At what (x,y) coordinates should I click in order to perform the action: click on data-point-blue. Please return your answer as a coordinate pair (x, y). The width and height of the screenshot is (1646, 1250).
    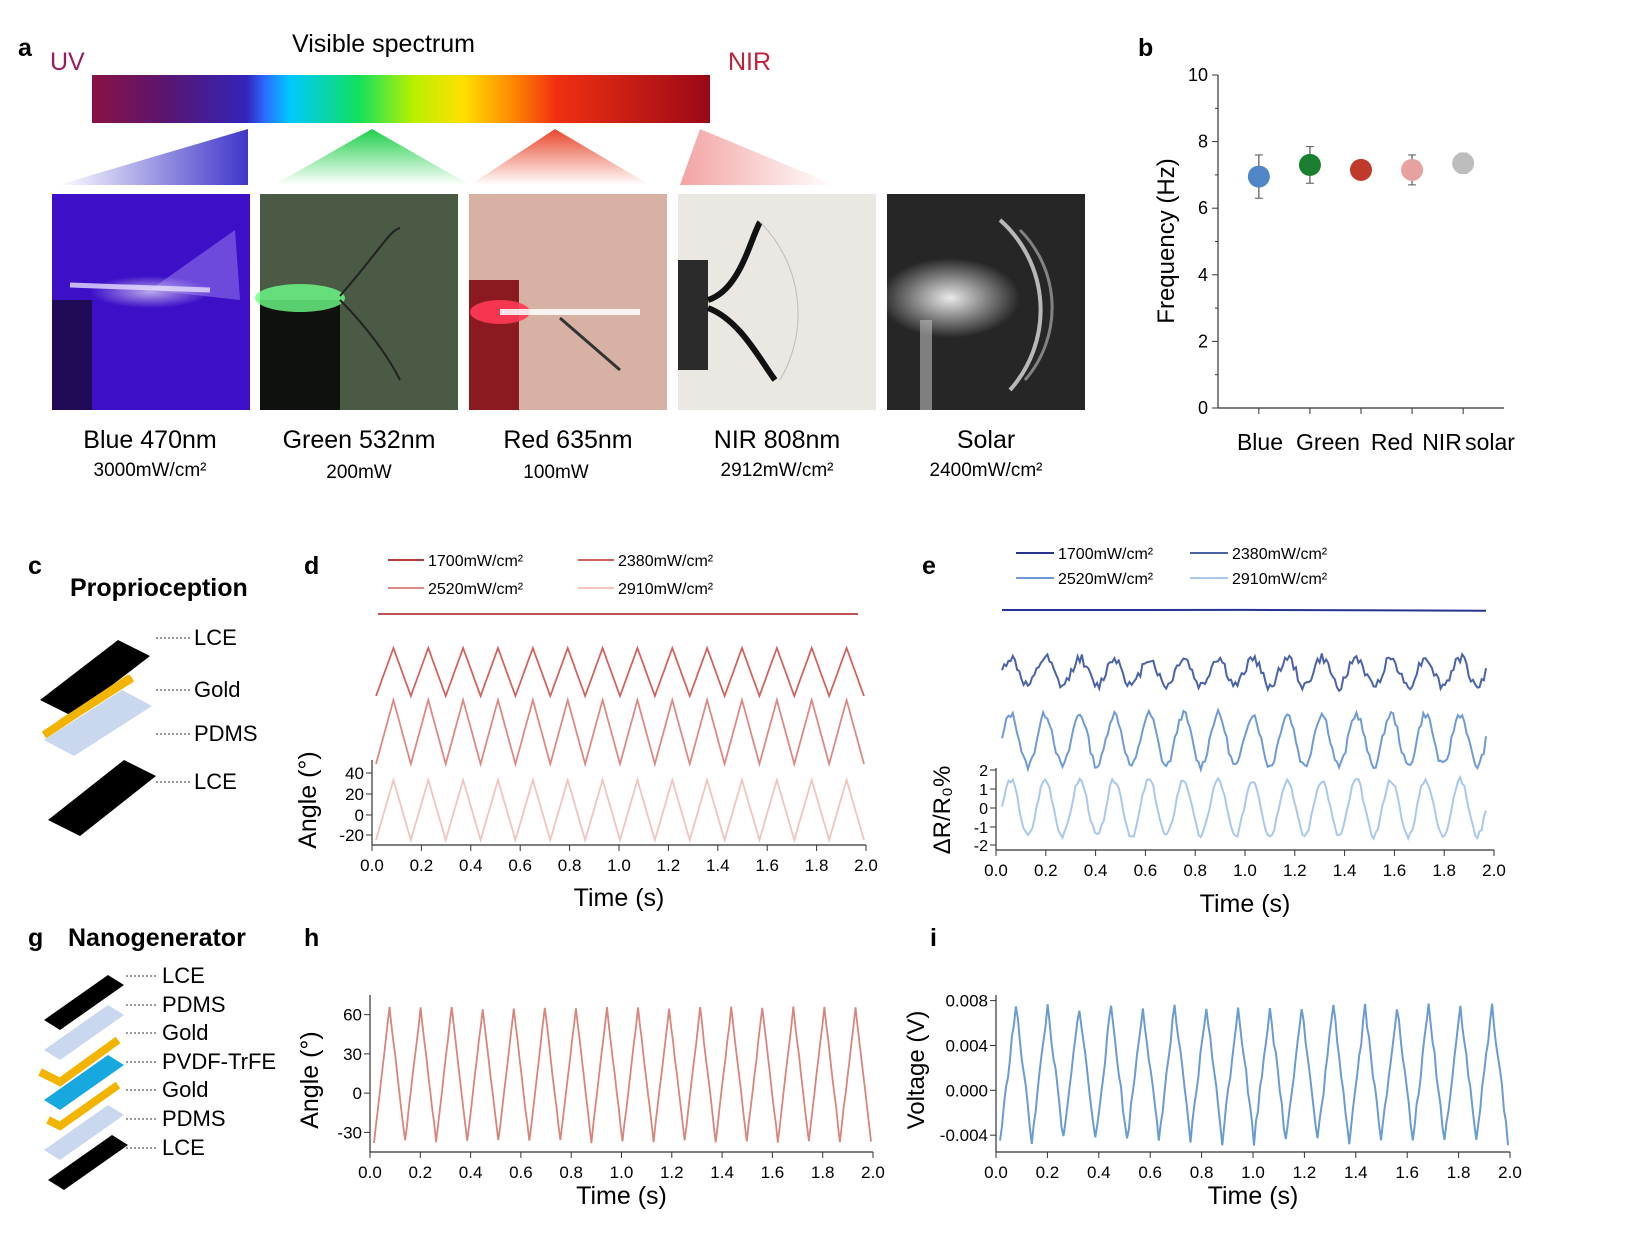
    Looking at the image, I should click on (1258, 176).